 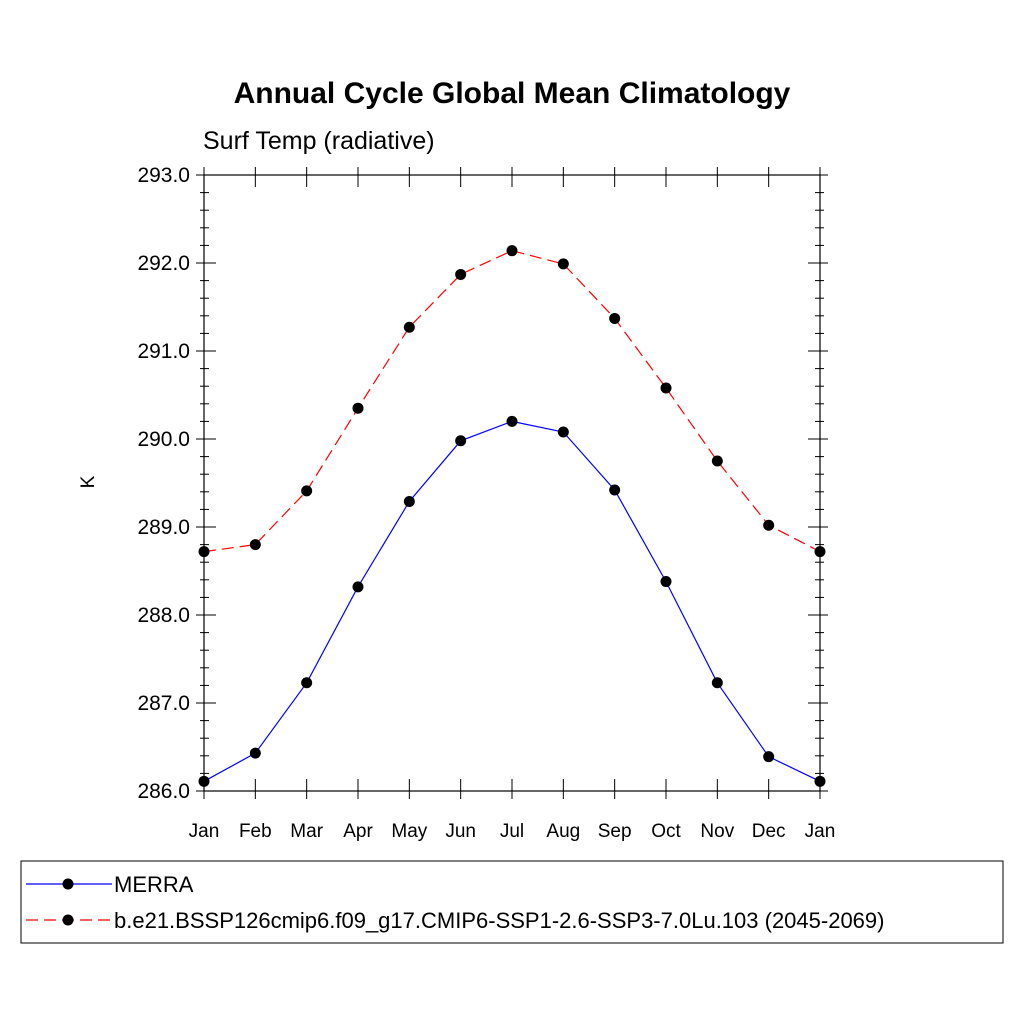 I want to click on x-tick-label: Feb, so click(x=255, y=831).